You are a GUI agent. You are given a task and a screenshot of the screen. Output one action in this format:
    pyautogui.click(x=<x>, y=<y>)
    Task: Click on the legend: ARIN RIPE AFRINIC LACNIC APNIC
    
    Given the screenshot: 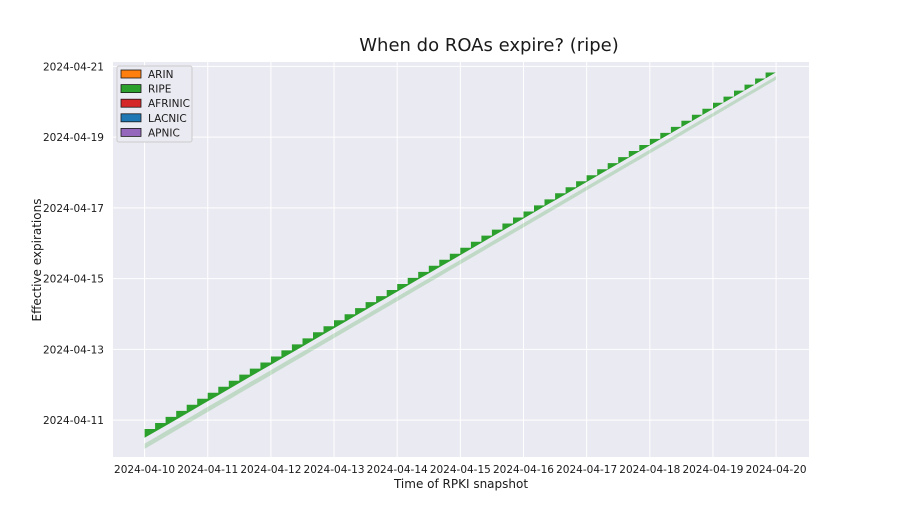 What is the action you would take?
    pyautogui.click(x=154, y=104)
    